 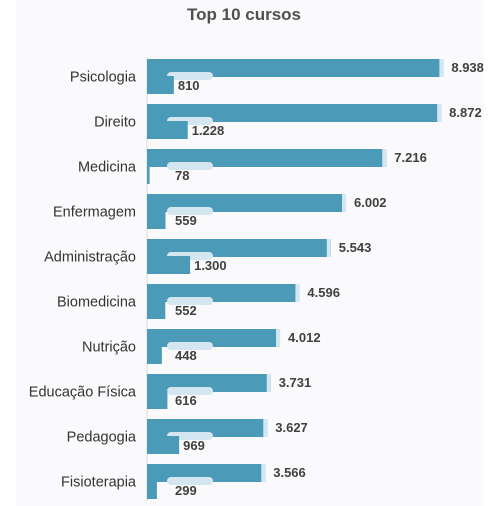 What do you see at coordinates (83, 393) in the screenshot?
I see `category-label: Educação Física` at bounding box center [83, 393].